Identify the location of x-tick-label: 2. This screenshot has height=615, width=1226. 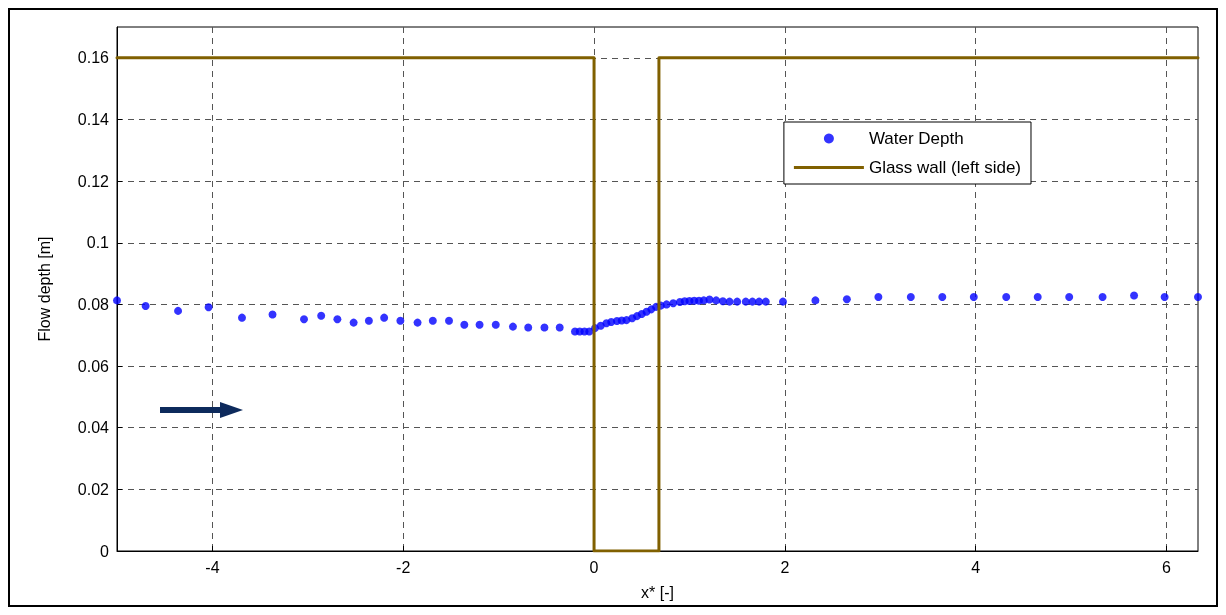
(785, 567).